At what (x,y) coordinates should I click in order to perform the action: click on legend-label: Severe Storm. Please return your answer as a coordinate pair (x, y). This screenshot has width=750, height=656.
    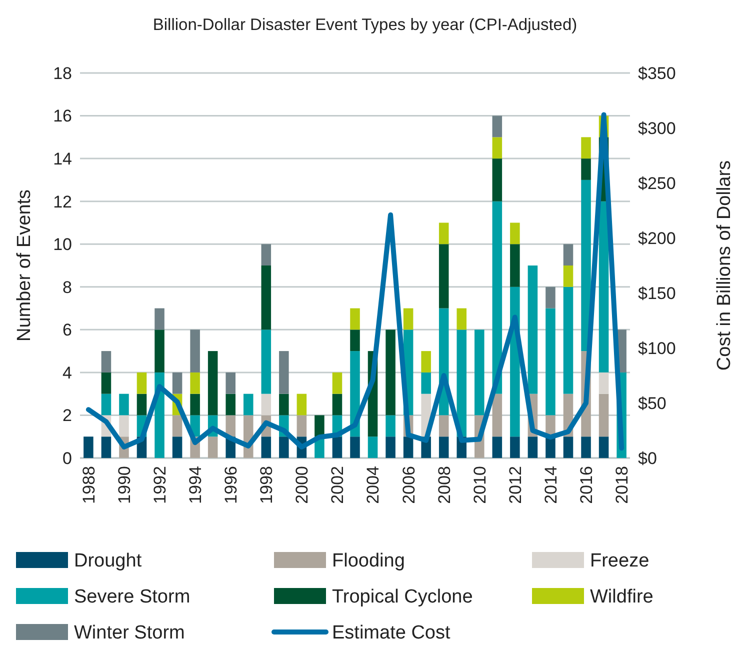
    Looking at the image, I should click on (132, 597).